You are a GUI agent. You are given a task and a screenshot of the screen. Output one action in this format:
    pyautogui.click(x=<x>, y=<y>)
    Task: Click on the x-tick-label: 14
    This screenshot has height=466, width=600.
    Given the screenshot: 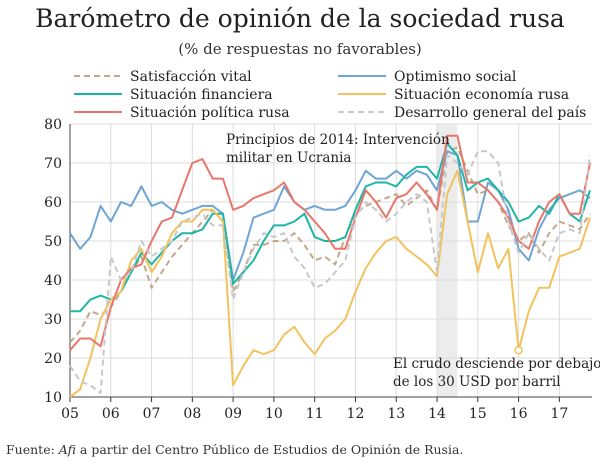 What is the action you would take?
    pyautogui.click(x=437, y=414)
    